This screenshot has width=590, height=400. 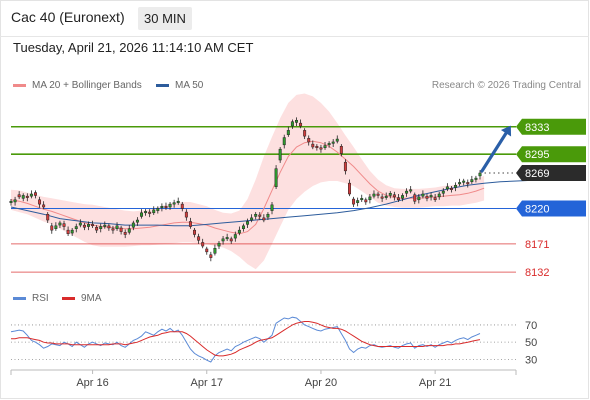 I want to click on ma50-line, so click(x=288, y=201).